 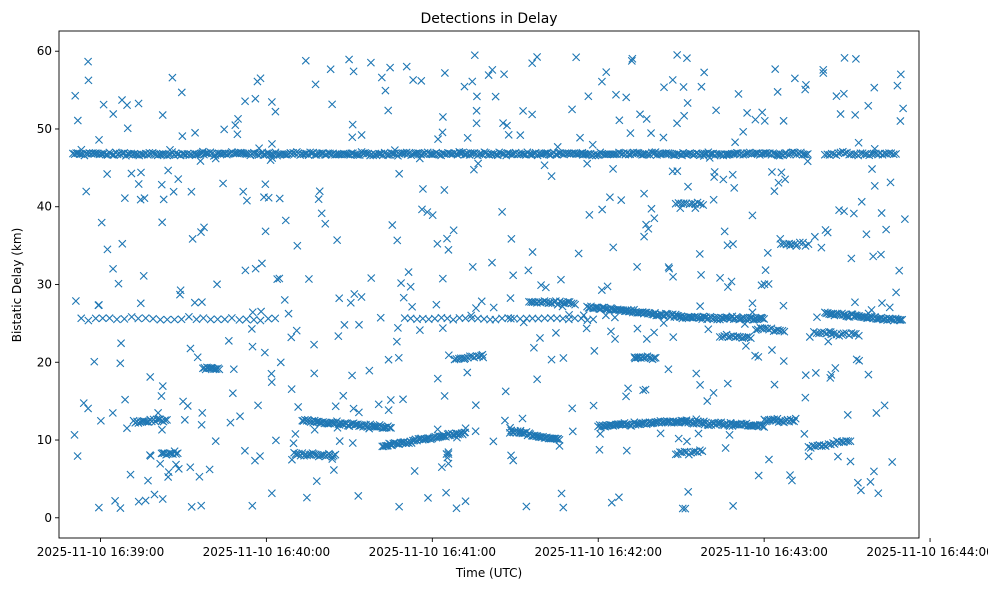 I want to click on x-axis-label: Time (UTC), so click(x=488, y=573).